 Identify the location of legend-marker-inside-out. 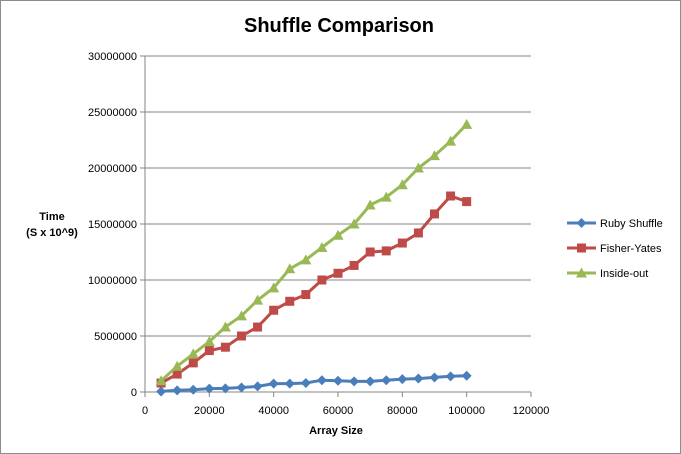
(581, 272).